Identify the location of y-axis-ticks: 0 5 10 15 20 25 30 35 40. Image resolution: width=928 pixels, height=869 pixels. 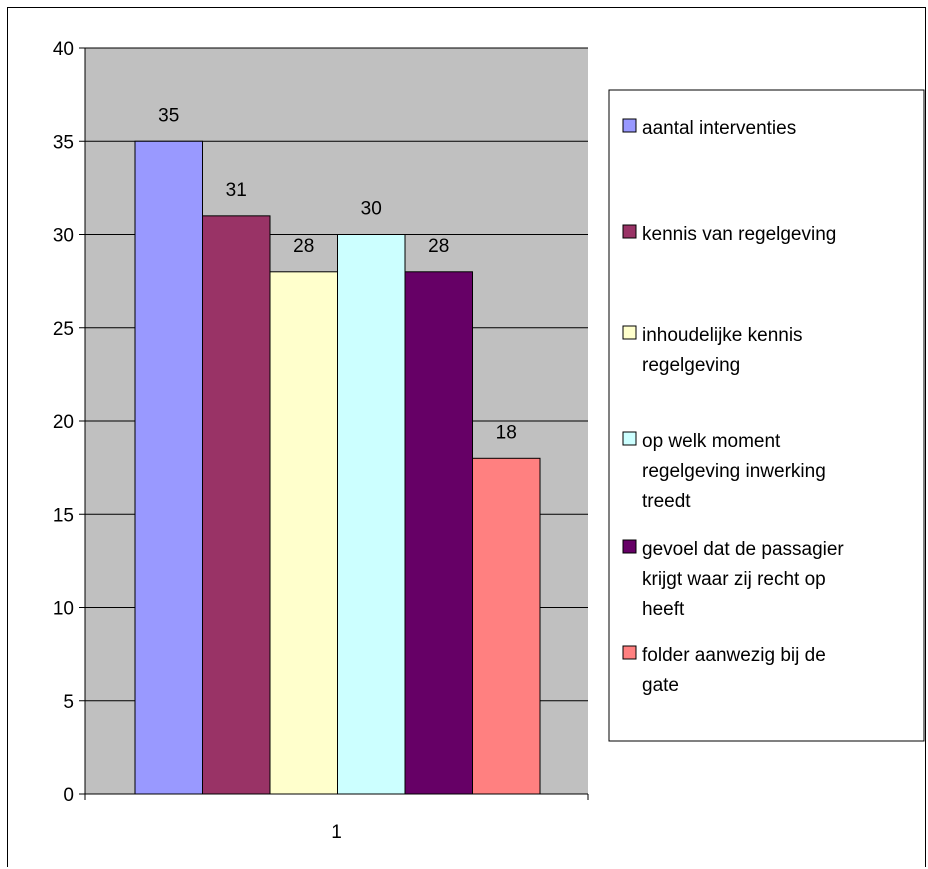
(69, 422).